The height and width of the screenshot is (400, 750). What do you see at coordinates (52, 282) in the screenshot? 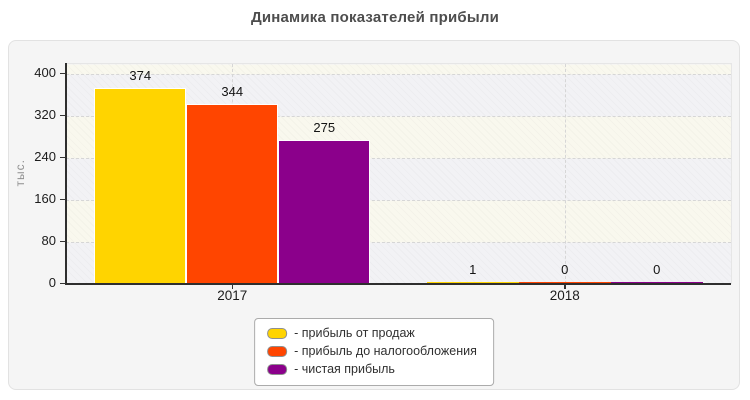
I see `y-tick-label: 0` at bounding box center [52, 282].